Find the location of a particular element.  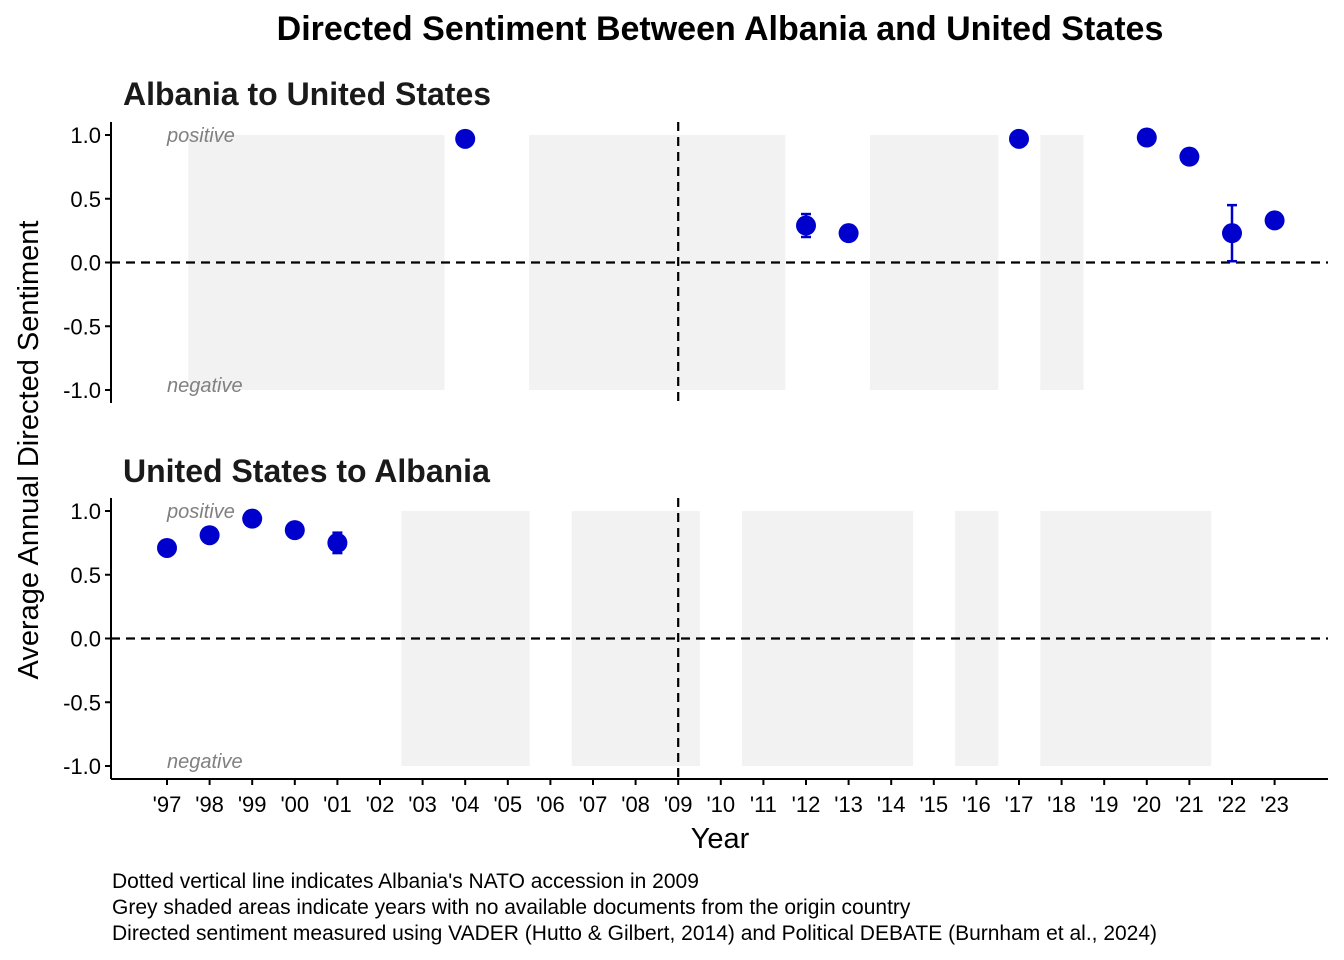

x-tick-label: '11 is located at coordinates (763, 804).